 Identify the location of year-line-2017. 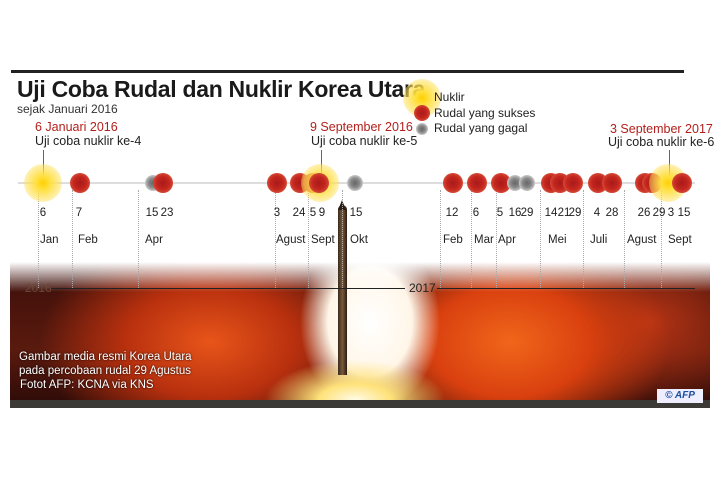
(566, 288).